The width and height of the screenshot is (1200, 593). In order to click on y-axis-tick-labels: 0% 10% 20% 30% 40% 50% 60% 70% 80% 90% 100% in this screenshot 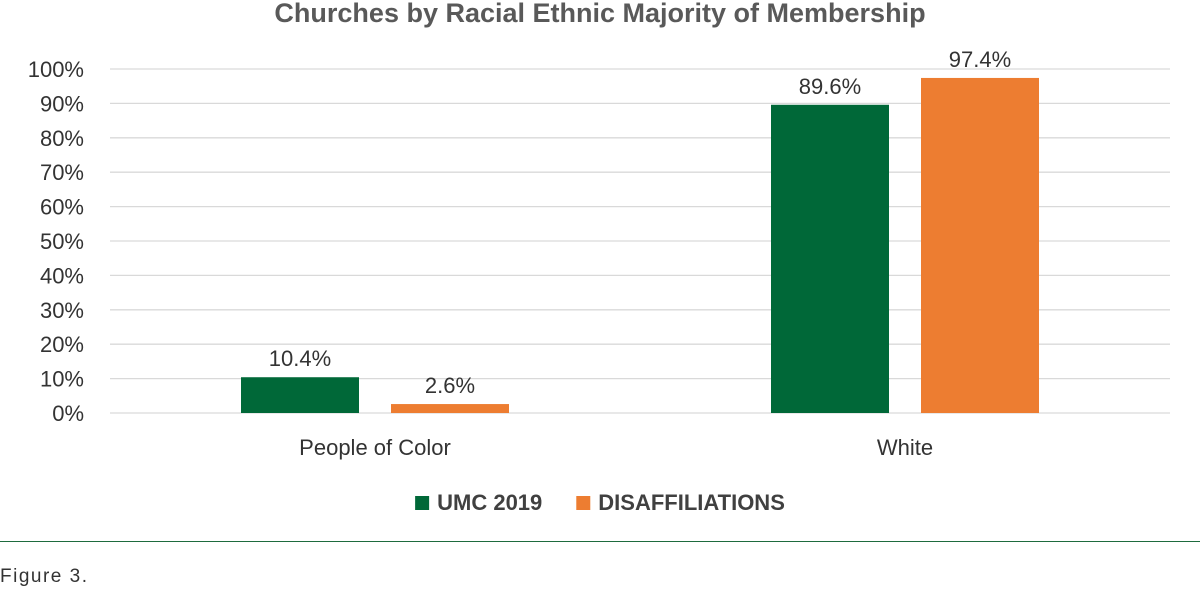, I will do `click(56, 241)`.